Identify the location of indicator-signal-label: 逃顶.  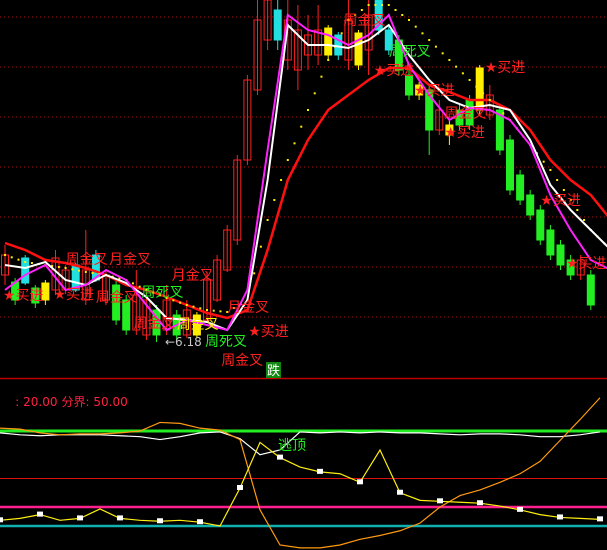
(292, 446).